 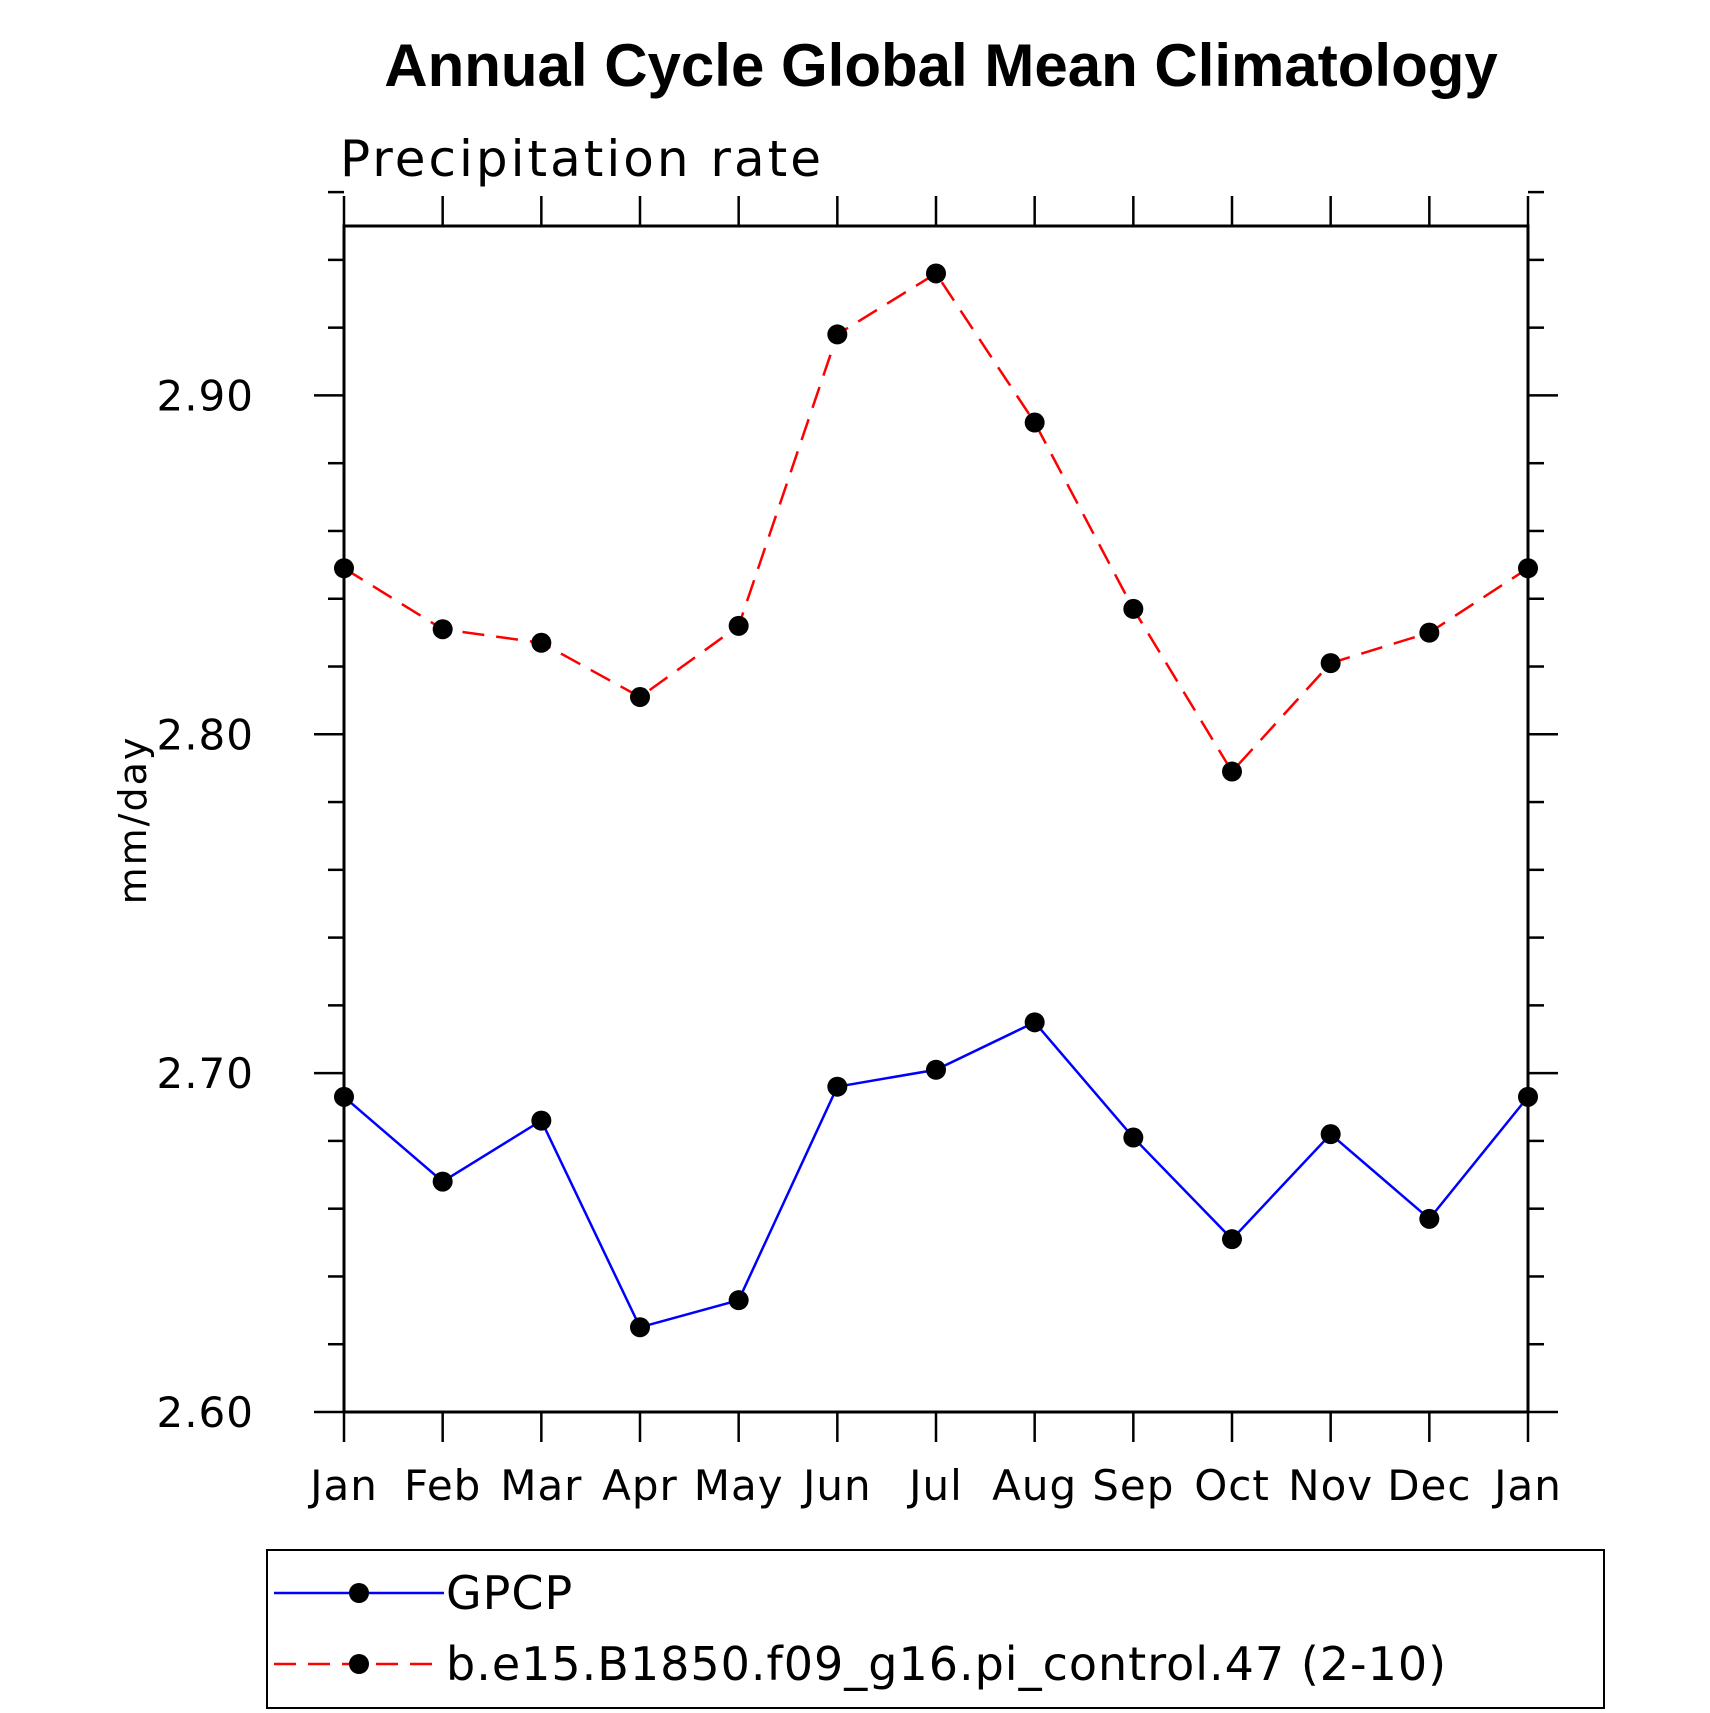 I want to click on x-tick-label: Jul, so click(x=934, y=1485).